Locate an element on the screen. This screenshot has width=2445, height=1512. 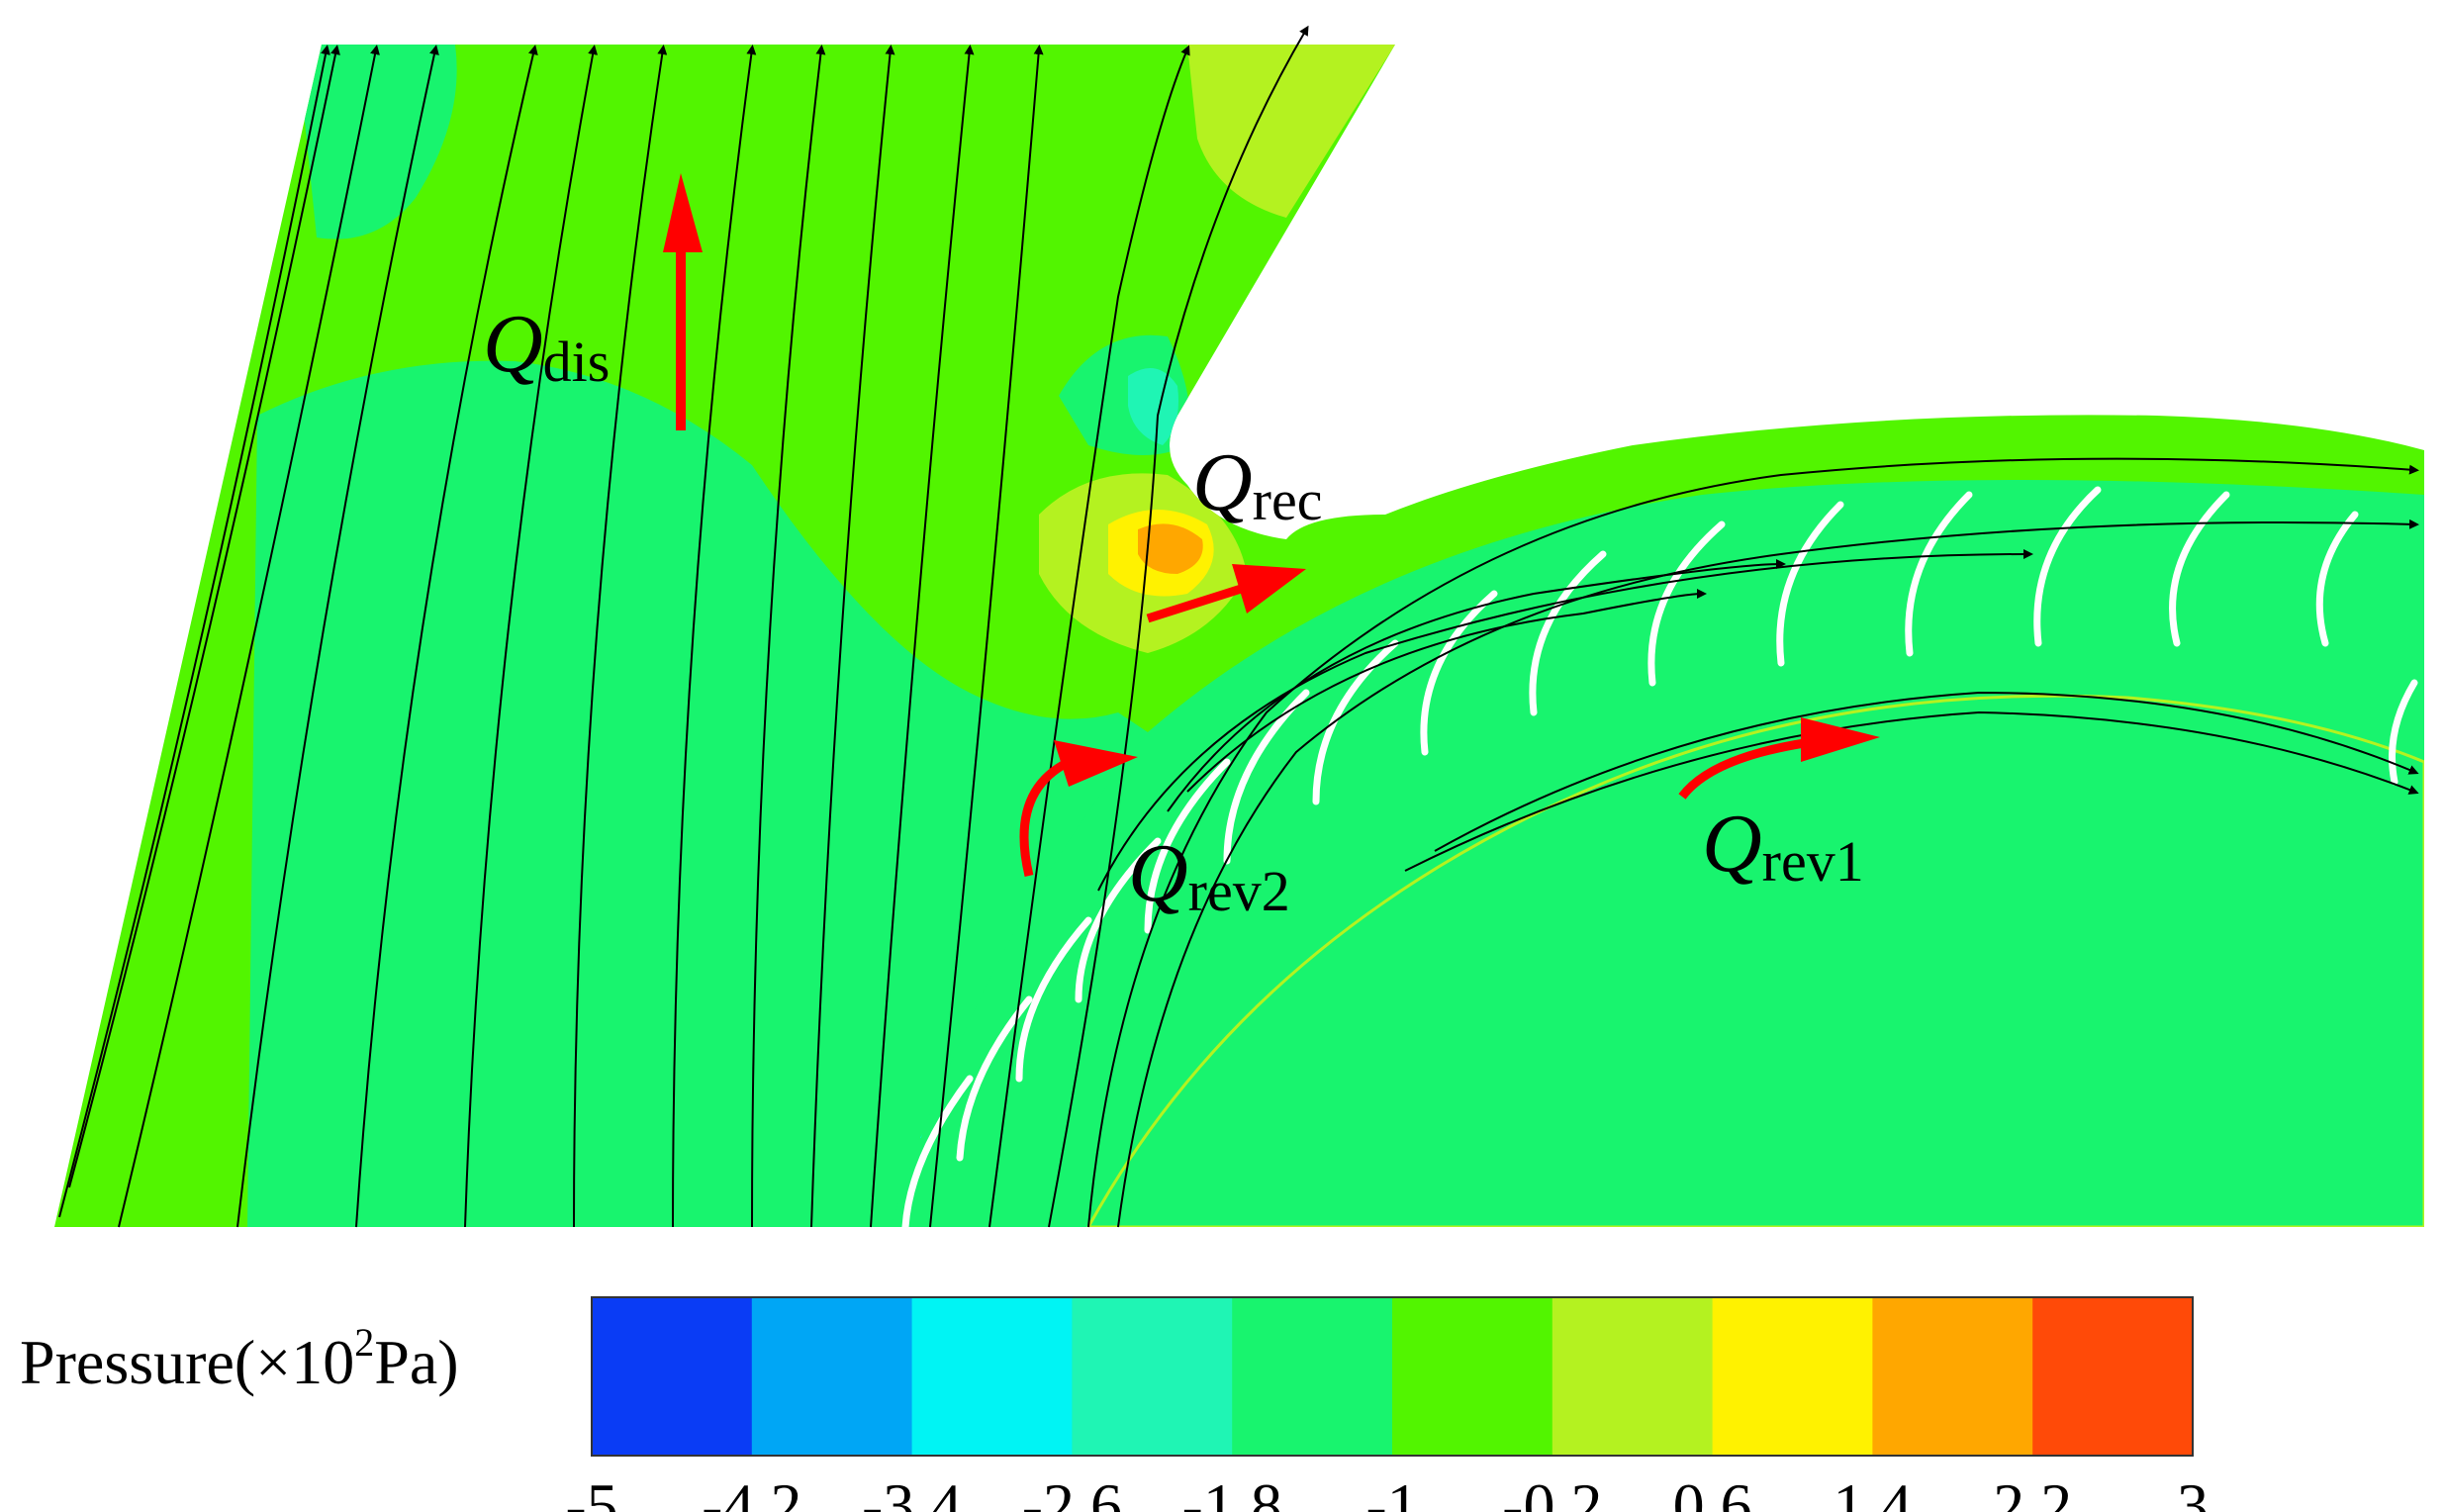
q-rev2-arrow-head is located at coordinates (1096, 764).